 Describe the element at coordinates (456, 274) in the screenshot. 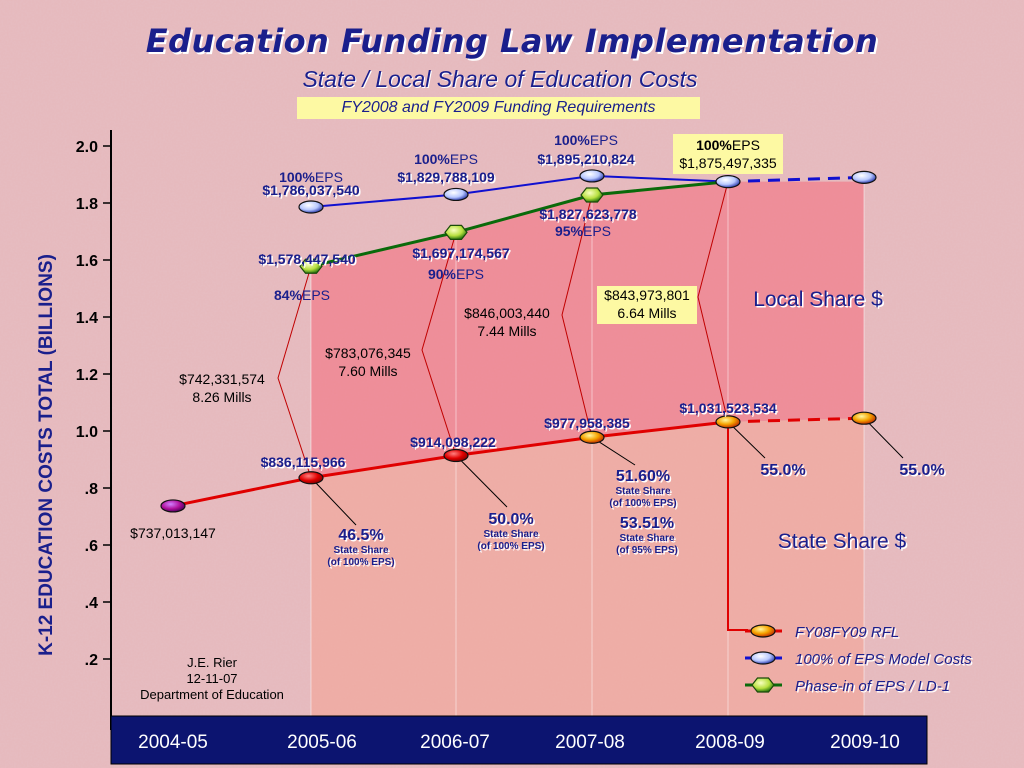

I see `phase-in-pct-label: 90%EPS` at that location.